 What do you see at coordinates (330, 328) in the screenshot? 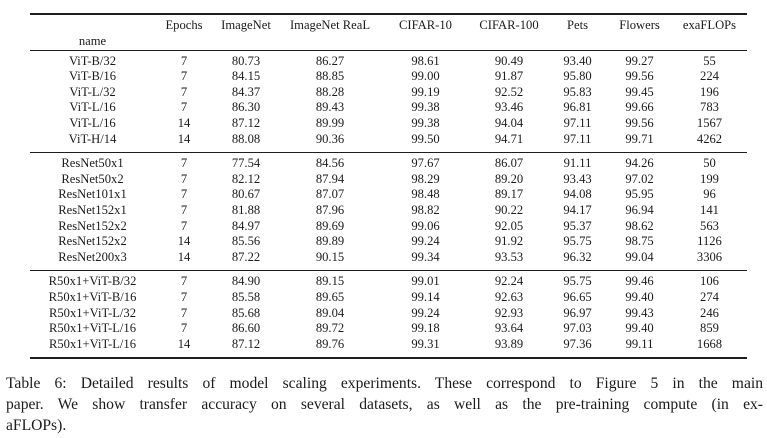
I see `cell-real: 89.72` at bounding box center [330, 328].